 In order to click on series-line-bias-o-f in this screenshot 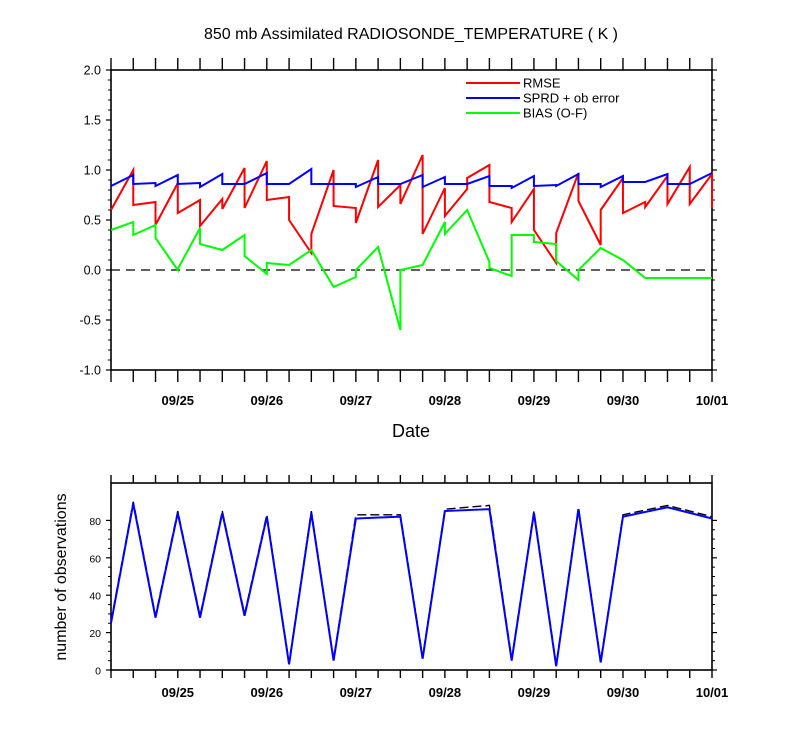, I will do `click(411, 269)`.